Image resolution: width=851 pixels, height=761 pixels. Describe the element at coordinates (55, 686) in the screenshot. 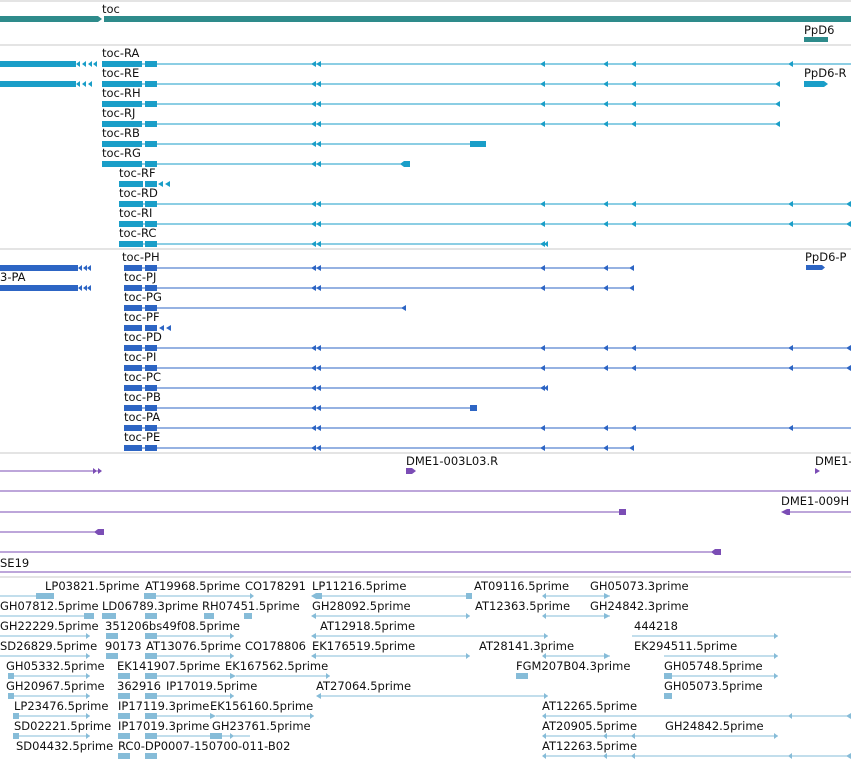

I see `est-label: GH20967.5prime` at that location.